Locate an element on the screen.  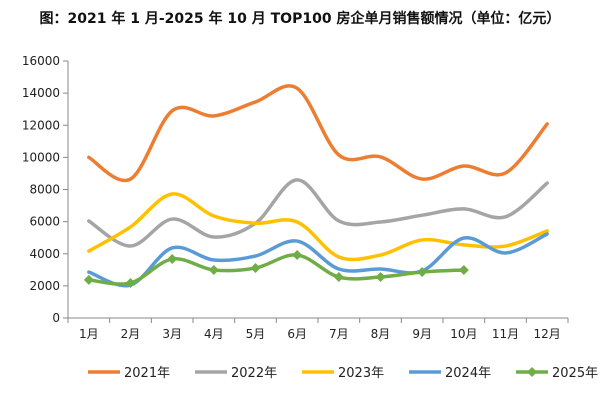
series-line-2023年 is located at coordinates (318, 227).